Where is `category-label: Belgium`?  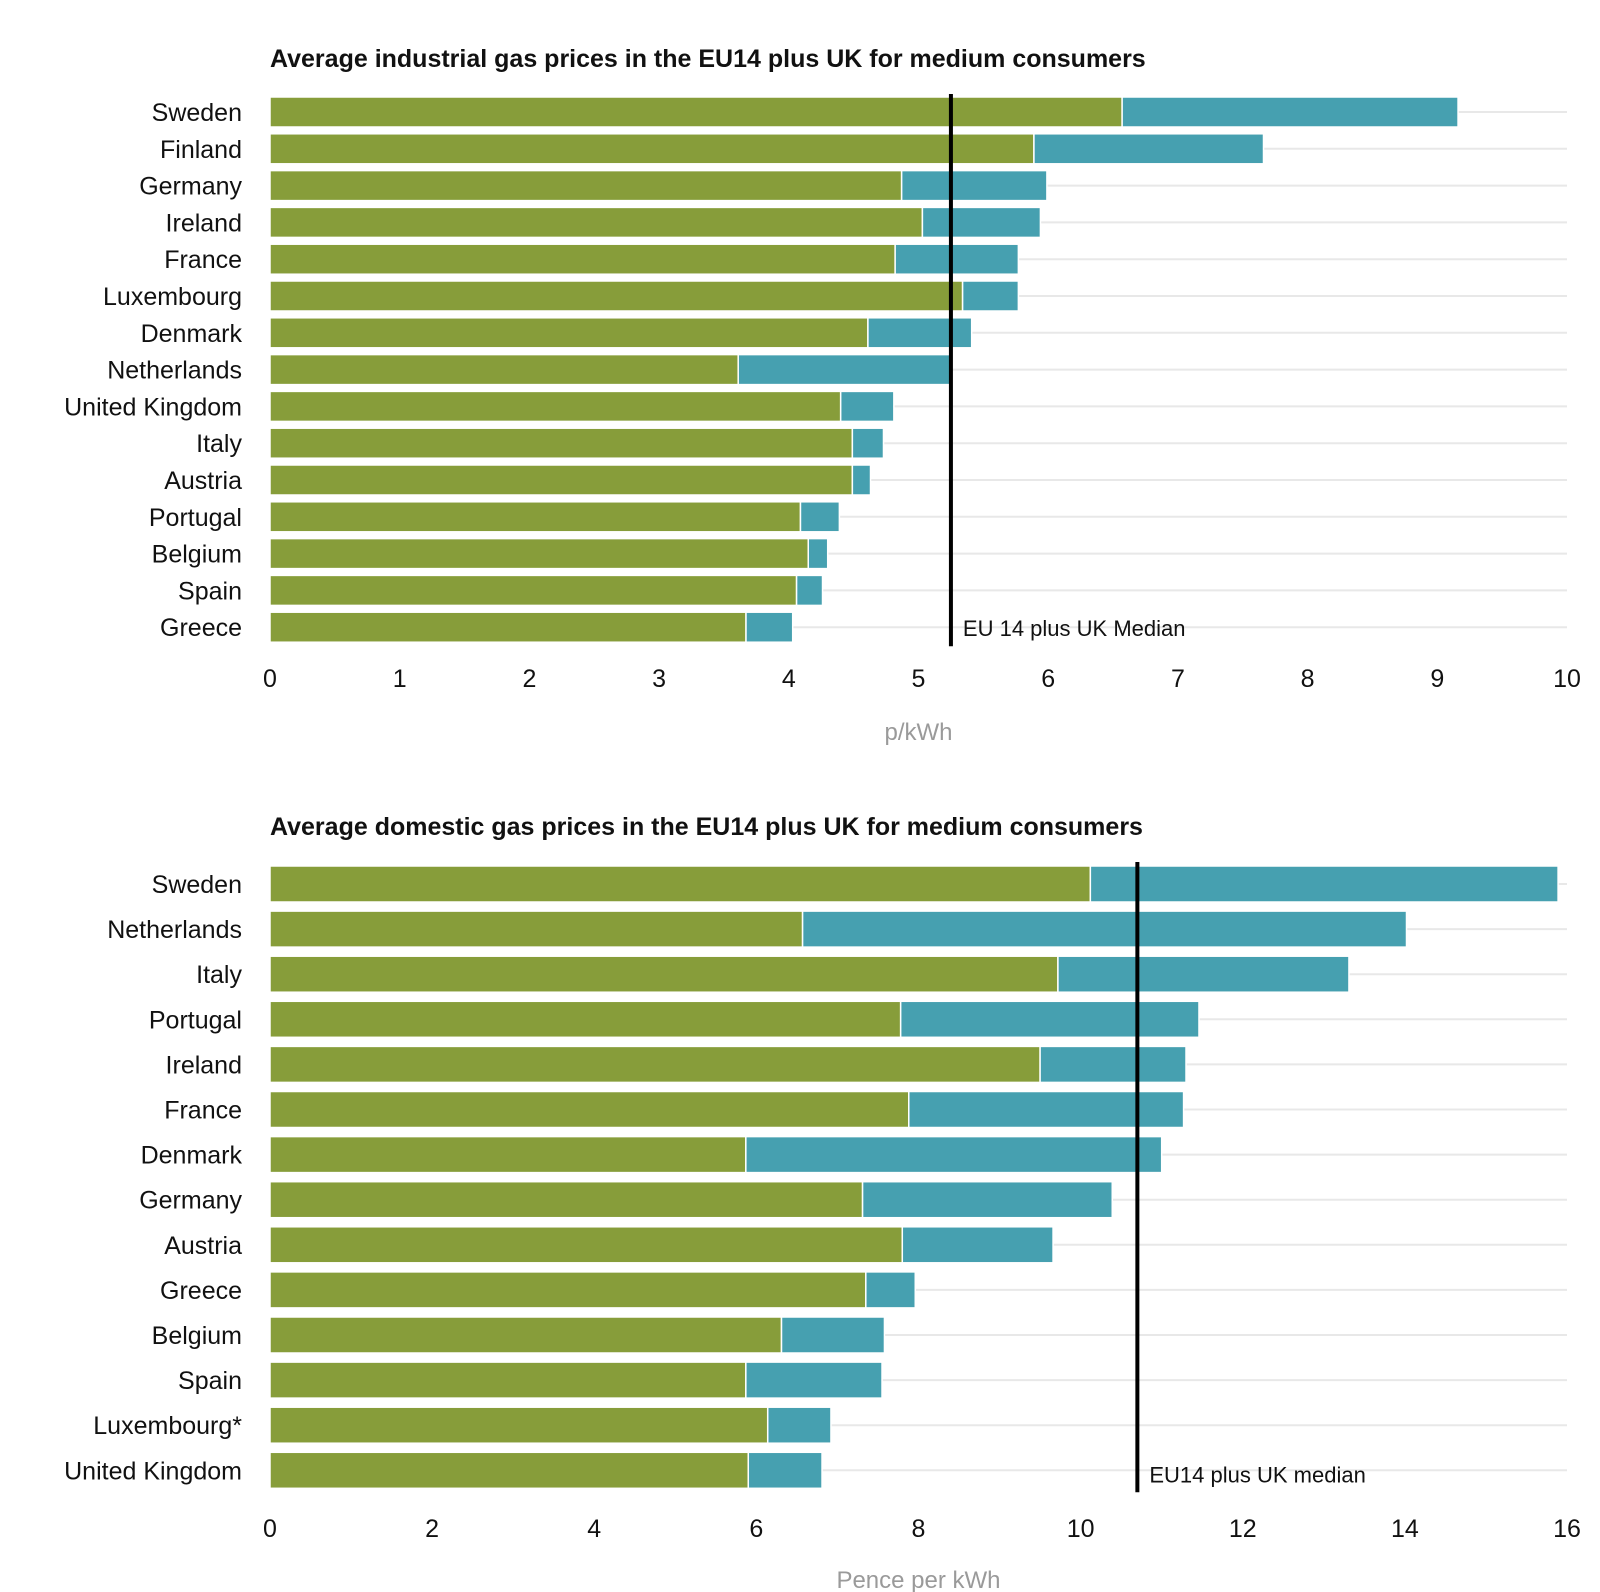 category-label: Belgium is located at coordinates (197, 555).